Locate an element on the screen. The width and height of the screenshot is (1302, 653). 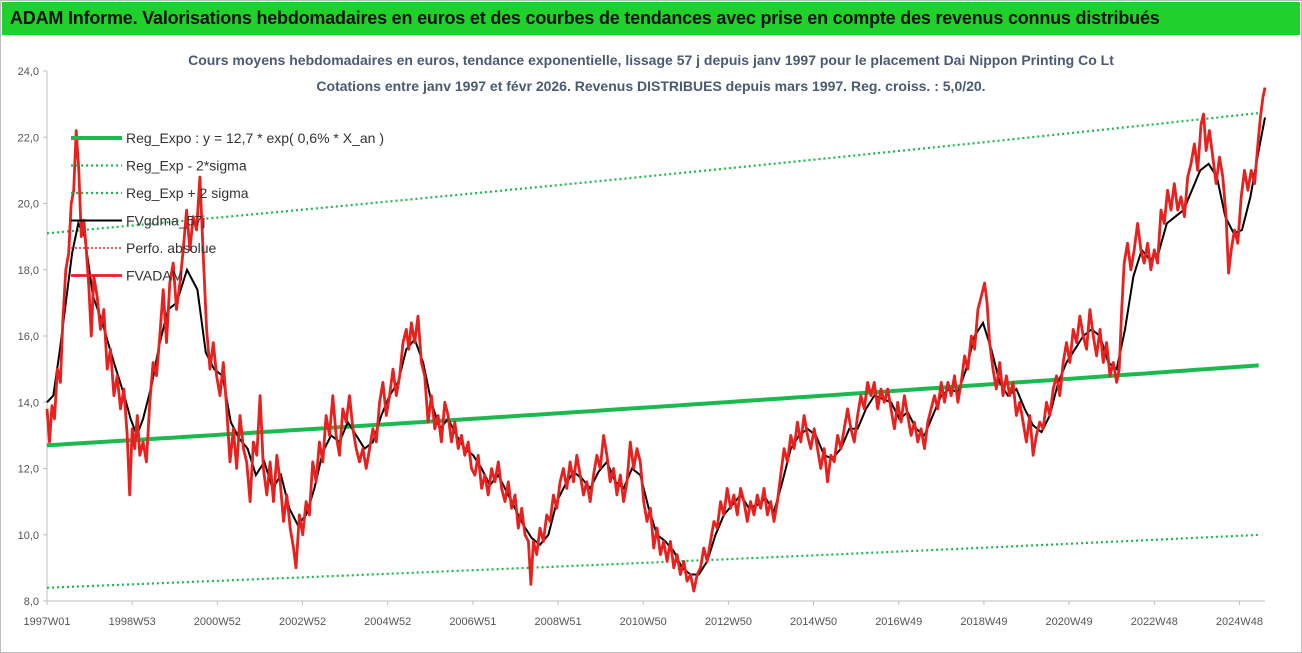
x-tick-label: 2006W51 is located at coordinates (472, 622).